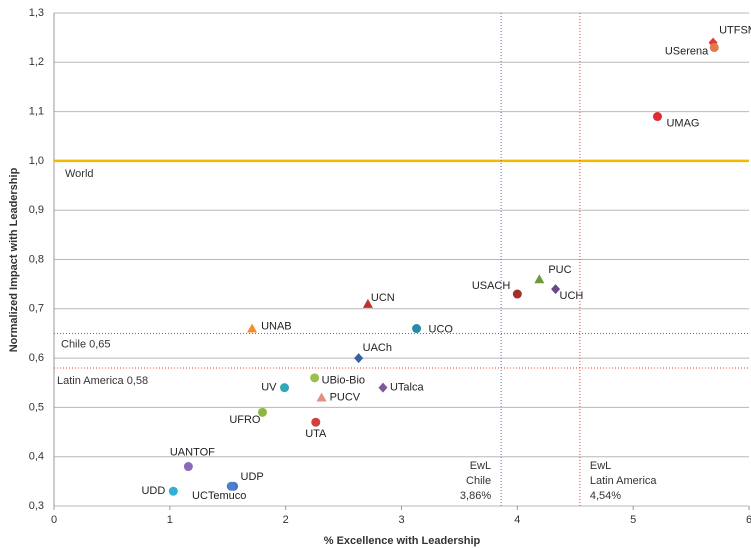 The height and width of the screenshot is (548, 751). Describe the element at coordinates (14, 259) in the screenshot. I see `y-axis-title: Normalized Impact with Leadership` at that location.